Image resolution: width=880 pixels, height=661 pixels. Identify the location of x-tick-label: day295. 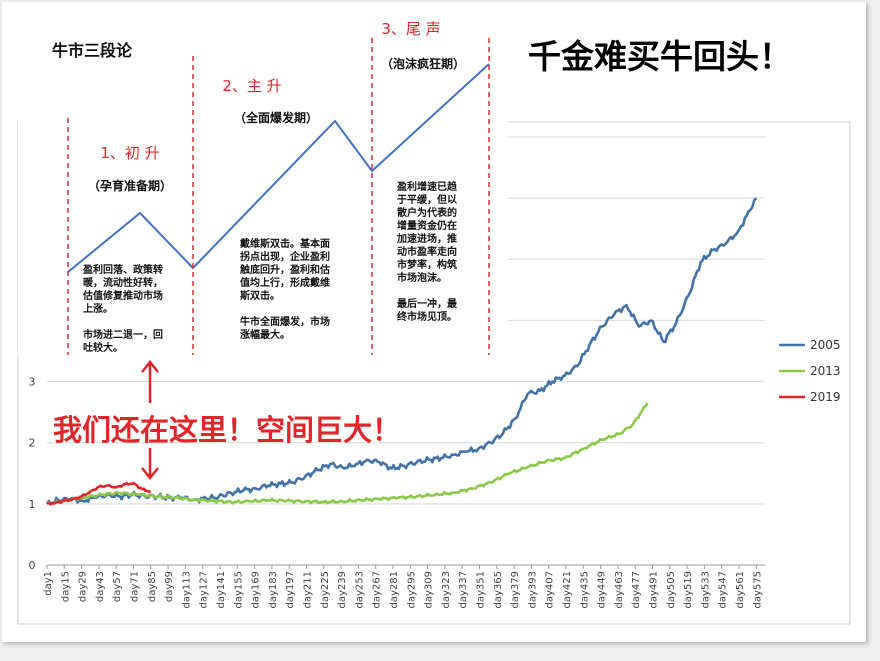
(411, 589).